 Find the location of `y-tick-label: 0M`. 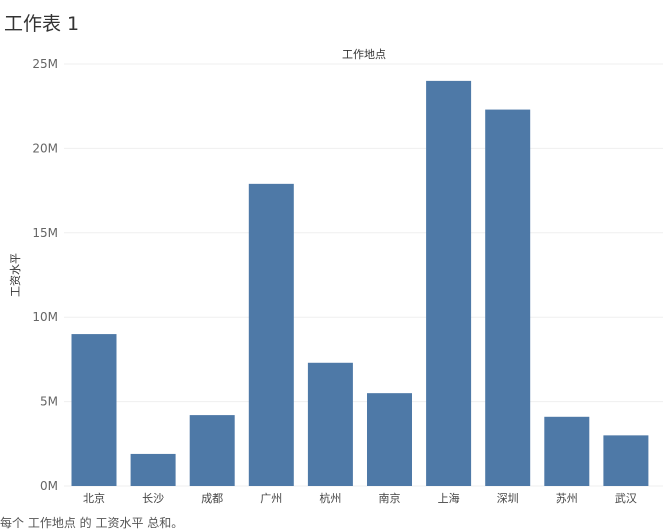

y-tick-label: 0M is located at coordinates (49, 486).